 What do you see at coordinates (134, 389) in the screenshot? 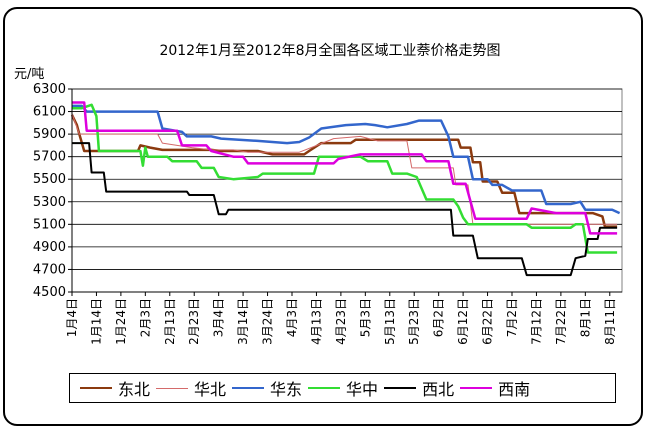
I see `legend-label: 东北` at bounding box center [134, 389].